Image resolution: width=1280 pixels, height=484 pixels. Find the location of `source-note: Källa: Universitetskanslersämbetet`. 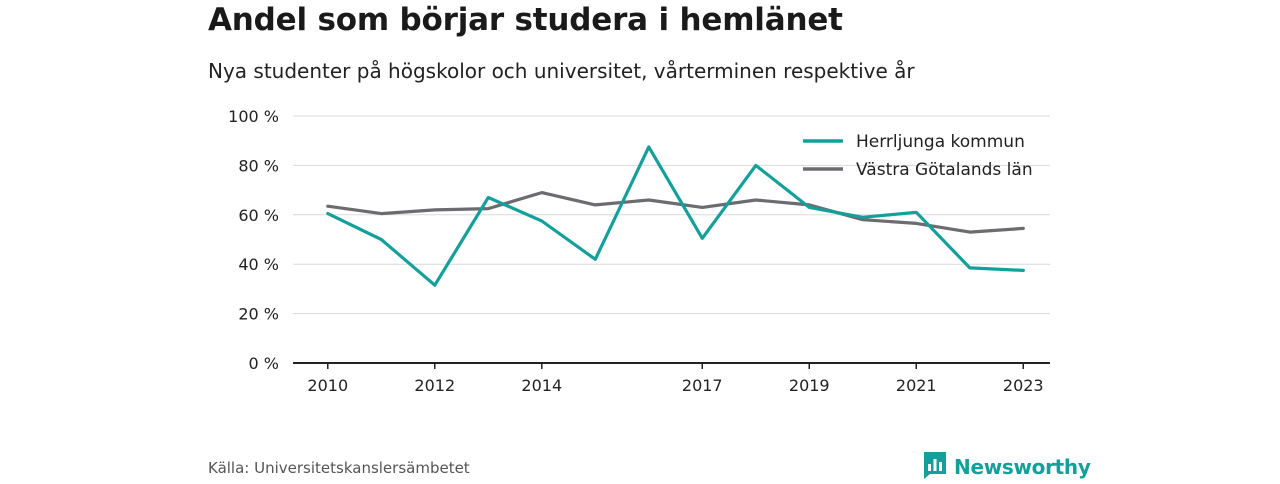

source-note: Källa: Universitetskanslersämbetet is located at coordinates (339, 468).